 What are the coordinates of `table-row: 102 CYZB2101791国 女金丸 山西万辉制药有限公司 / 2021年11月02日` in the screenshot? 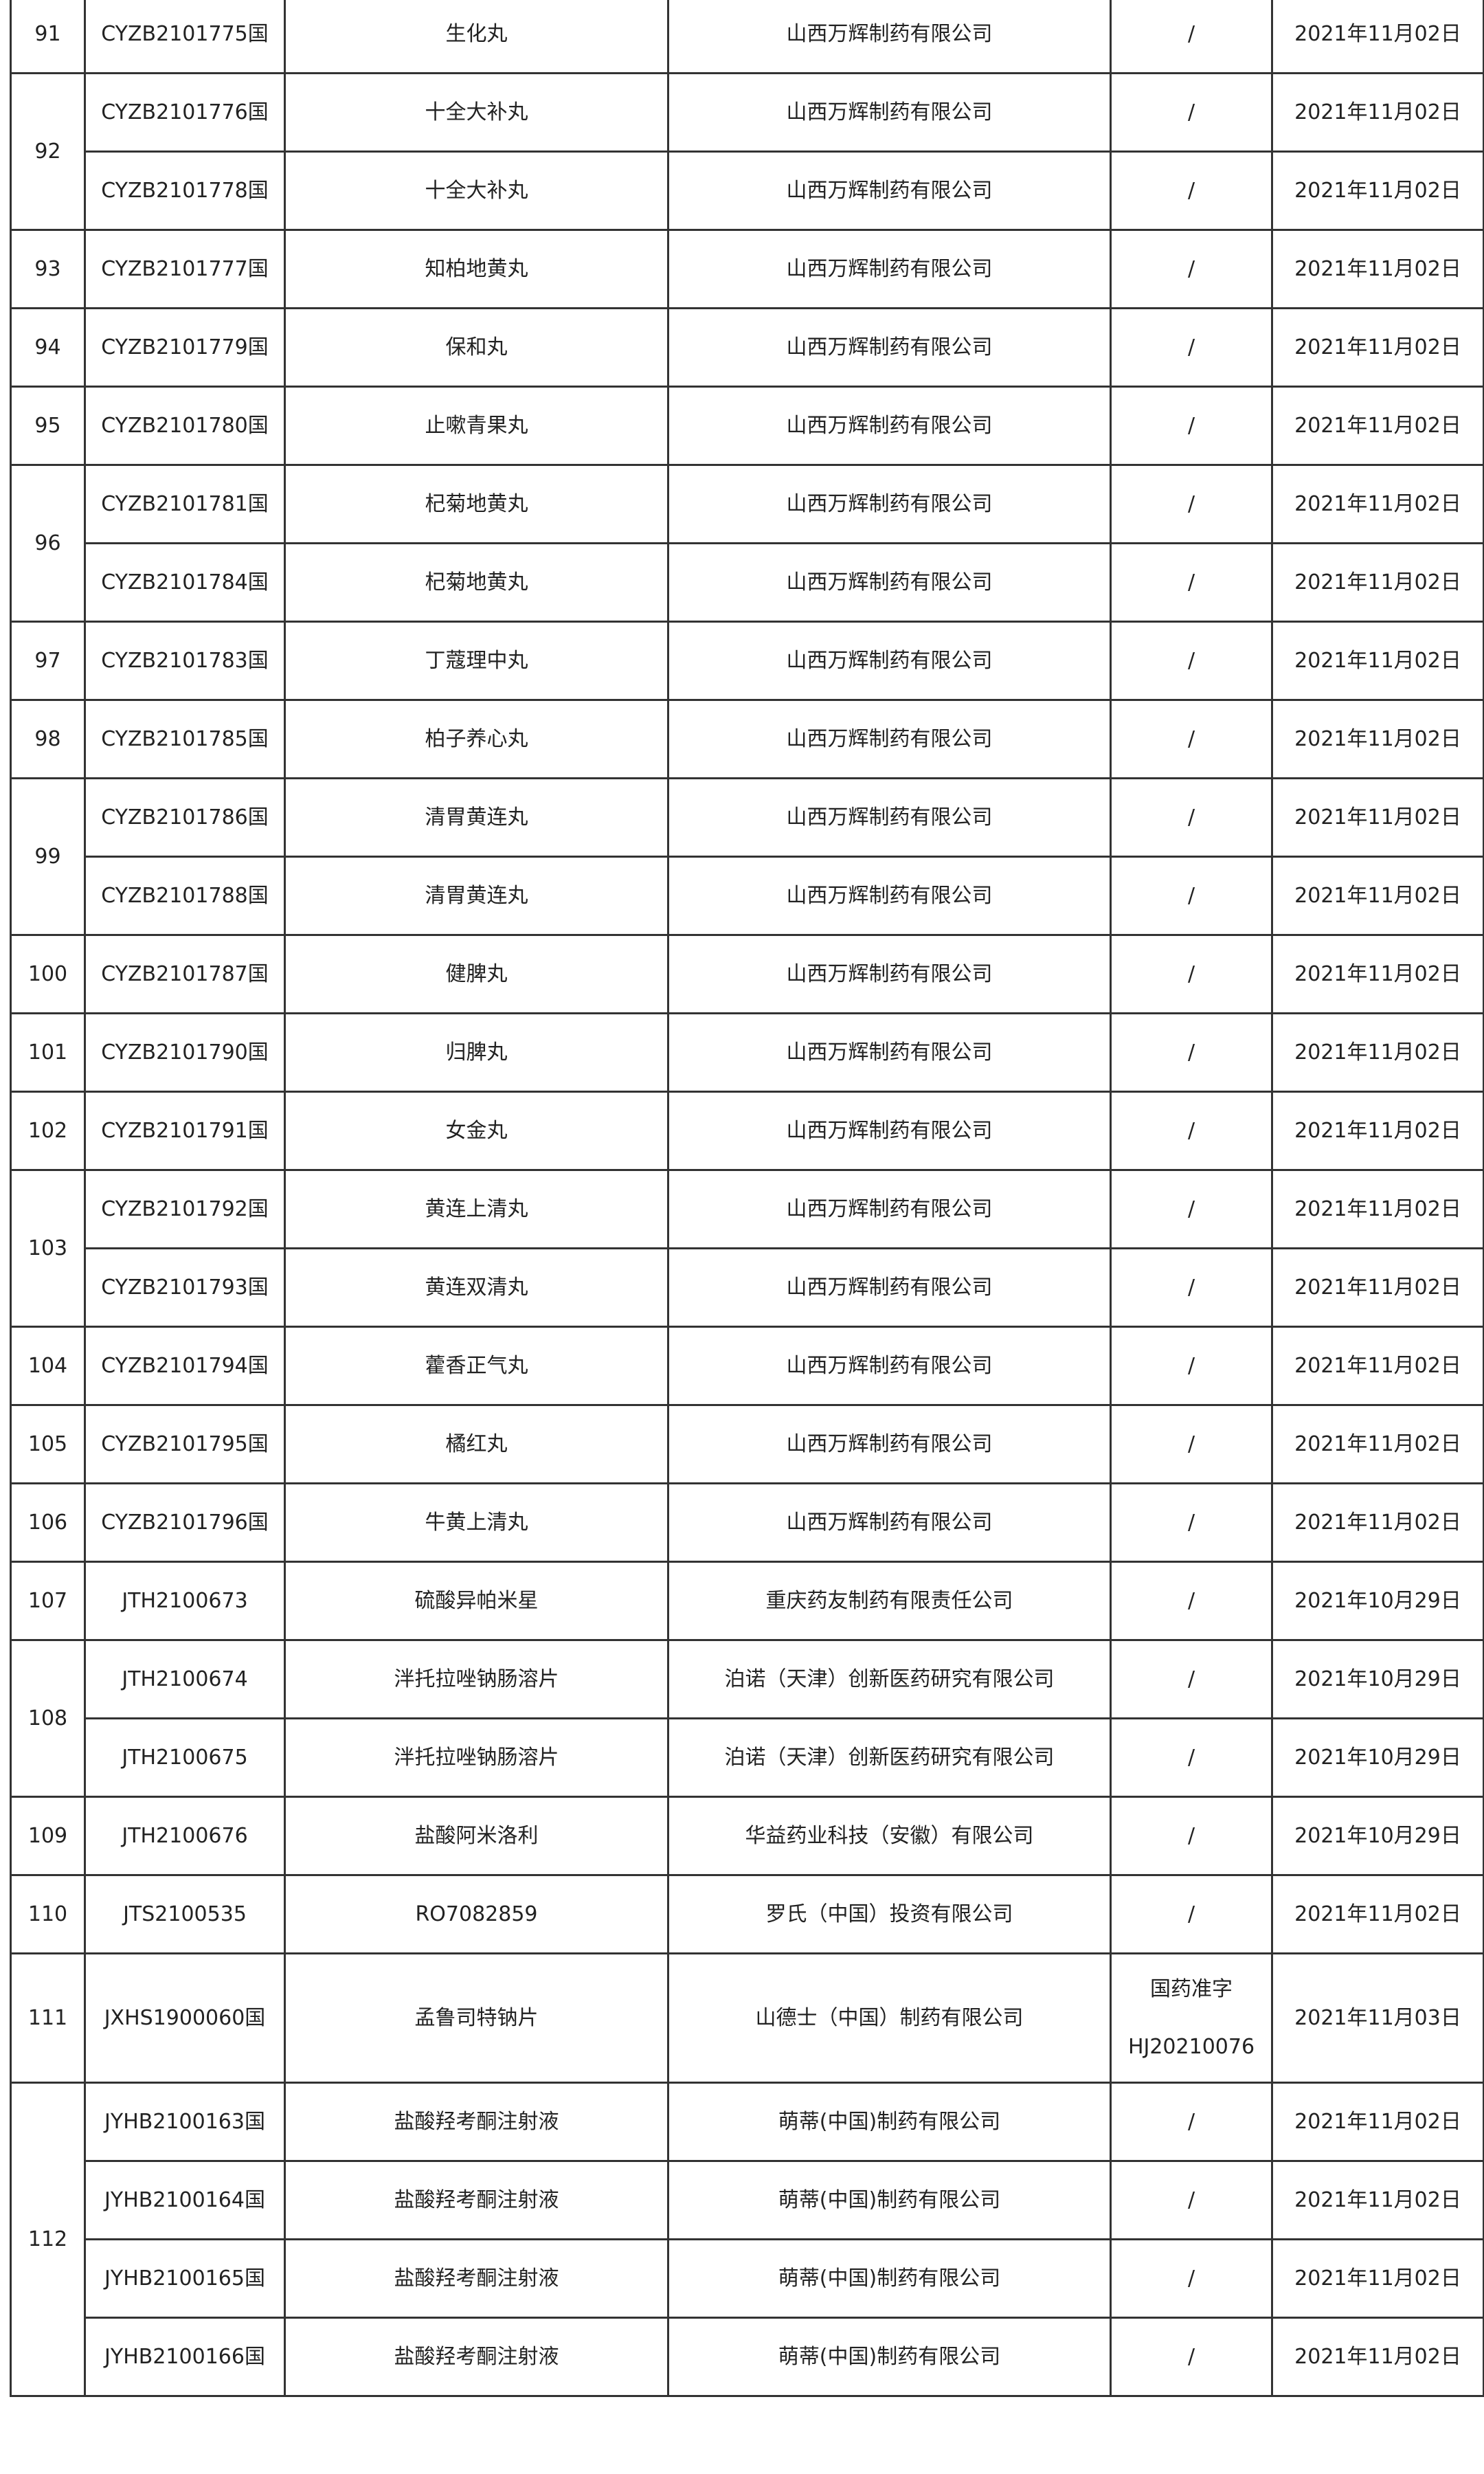 It's located at (747, 1131).